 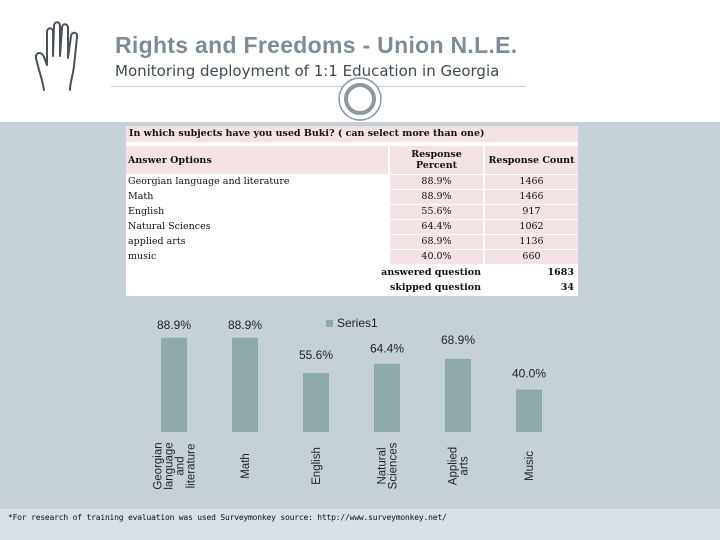 I want to click on row-count: 917, so click(x=531, y=212).